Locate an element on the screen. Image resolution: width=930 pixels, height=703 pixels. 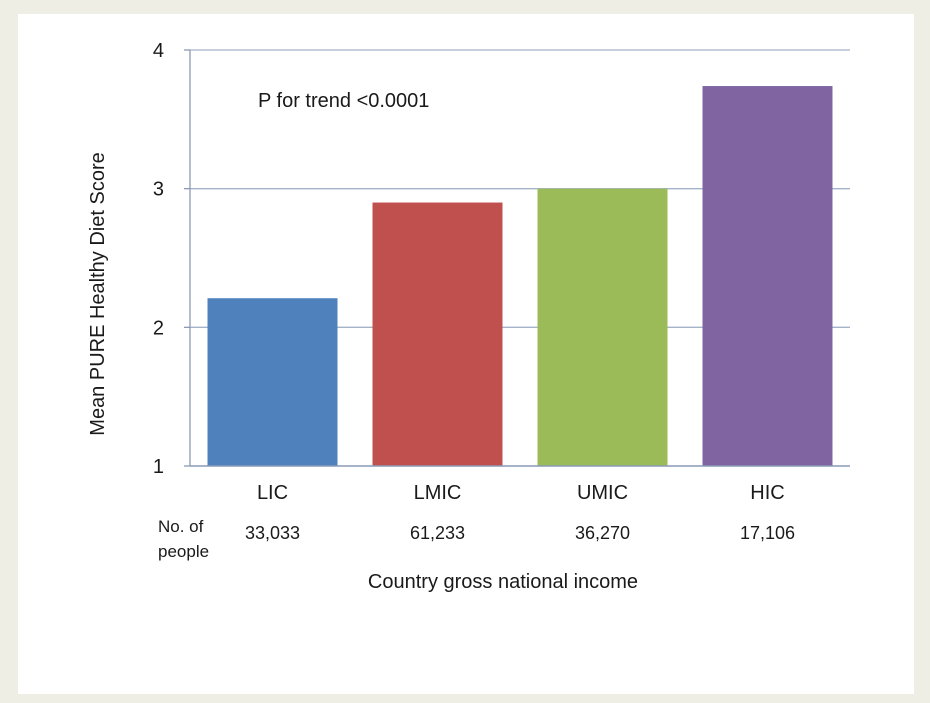
x-tick-label-lic: LIC is located at coordinates (272, 493).